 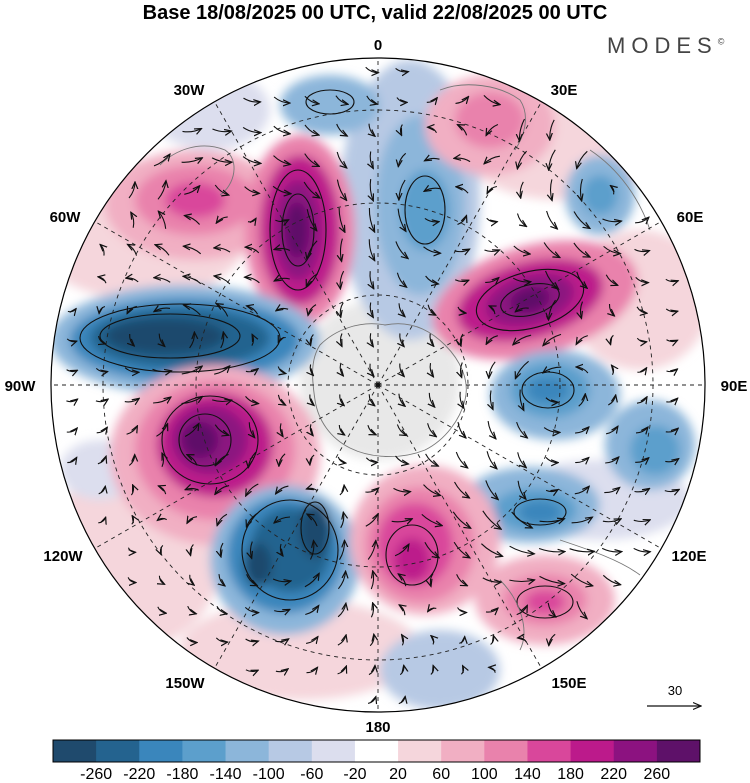 I want to click on lon-label-120e: 120E, so click(x=688, y=556).